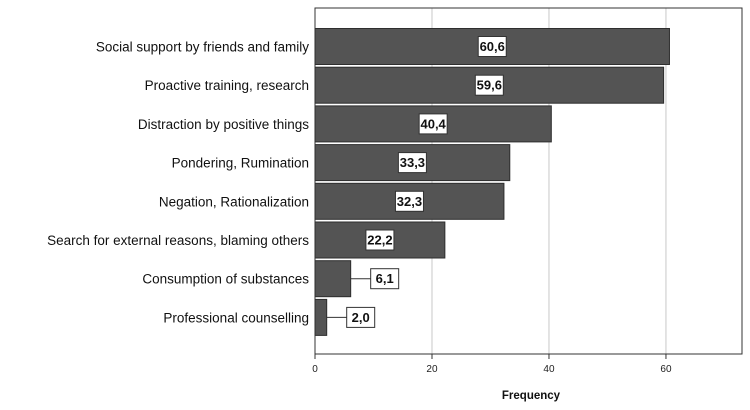 This screenshot has height=410, width=750. Describe the element at coordinates (223, 124) in the screenshot. I see `category-label: Distraction by positive things` at that location.